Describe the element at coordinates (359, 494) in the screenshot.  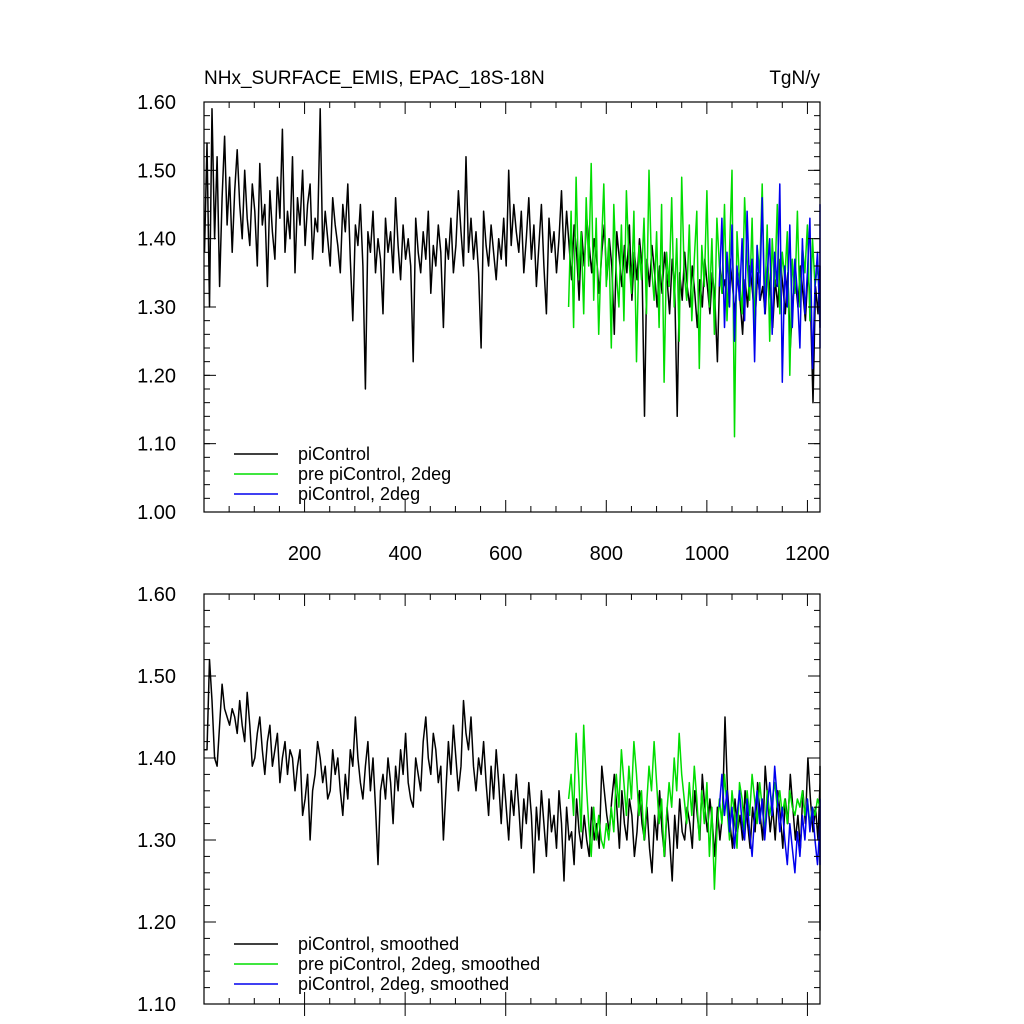
I see `legend-label: piControl, 2deg` at that location.